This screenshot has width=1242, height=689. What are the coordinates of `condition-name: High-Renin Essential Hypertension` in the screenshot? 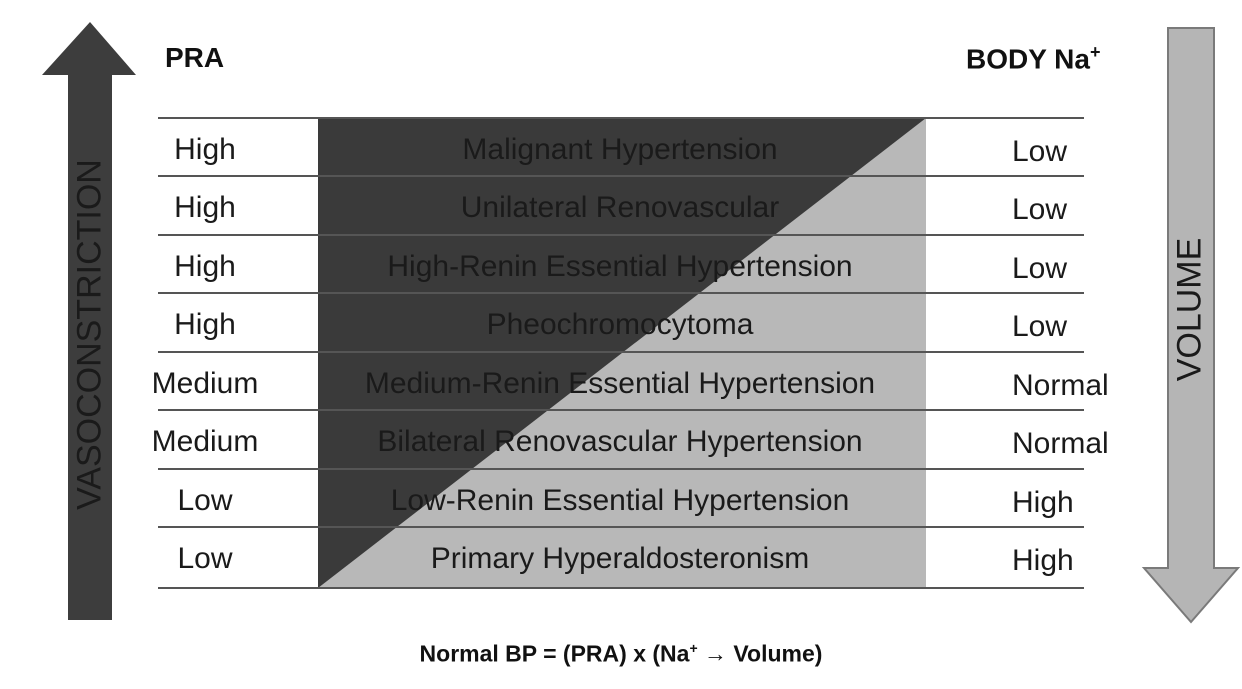 It's located at (620, 266).